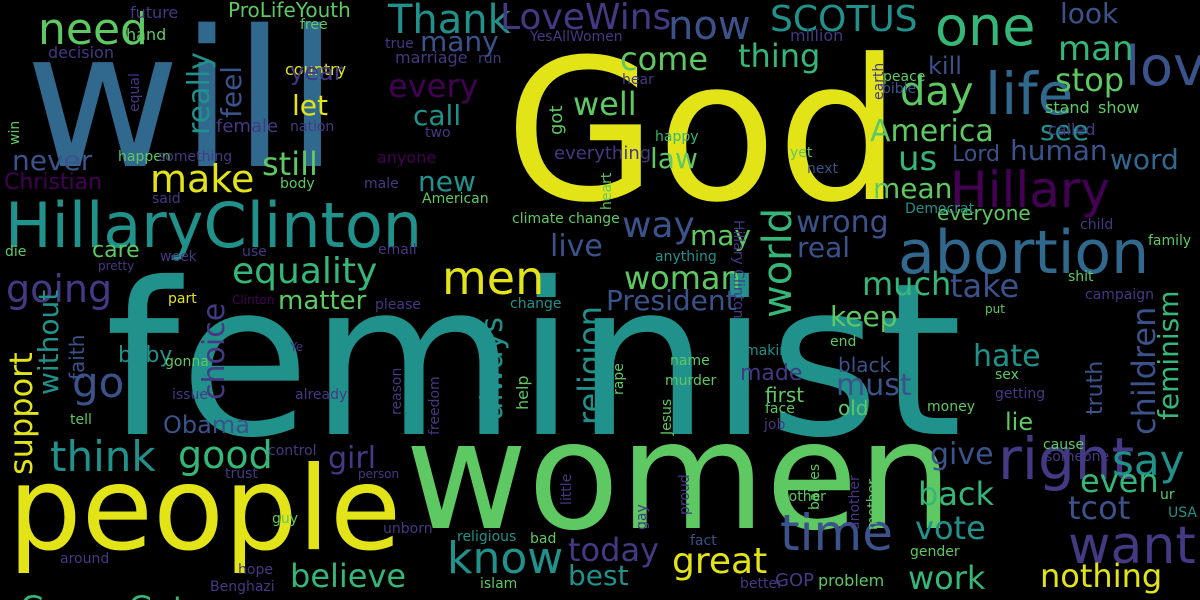 The width and height of the screenshot is (1200, 600). What do you see at coordinates (254, 252) in the screenshot?
I see `word-die: use` at bounding box center [254, 252].